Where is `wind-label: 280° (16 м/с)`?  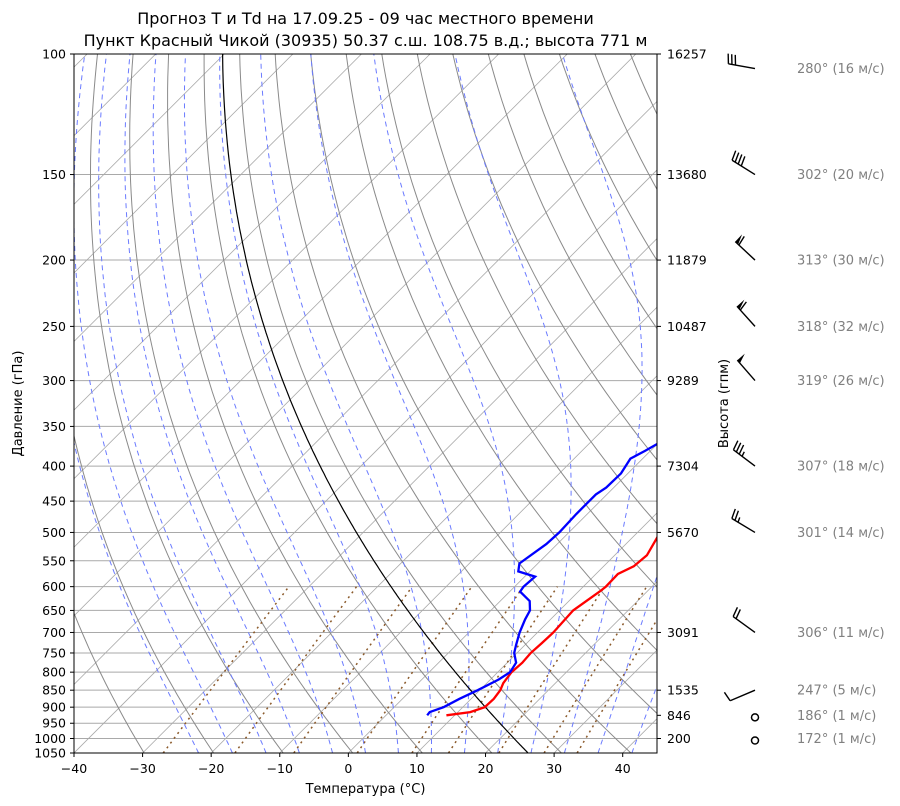
wind-label: 280° (16 м/с) is located at coordinates (841, 69).